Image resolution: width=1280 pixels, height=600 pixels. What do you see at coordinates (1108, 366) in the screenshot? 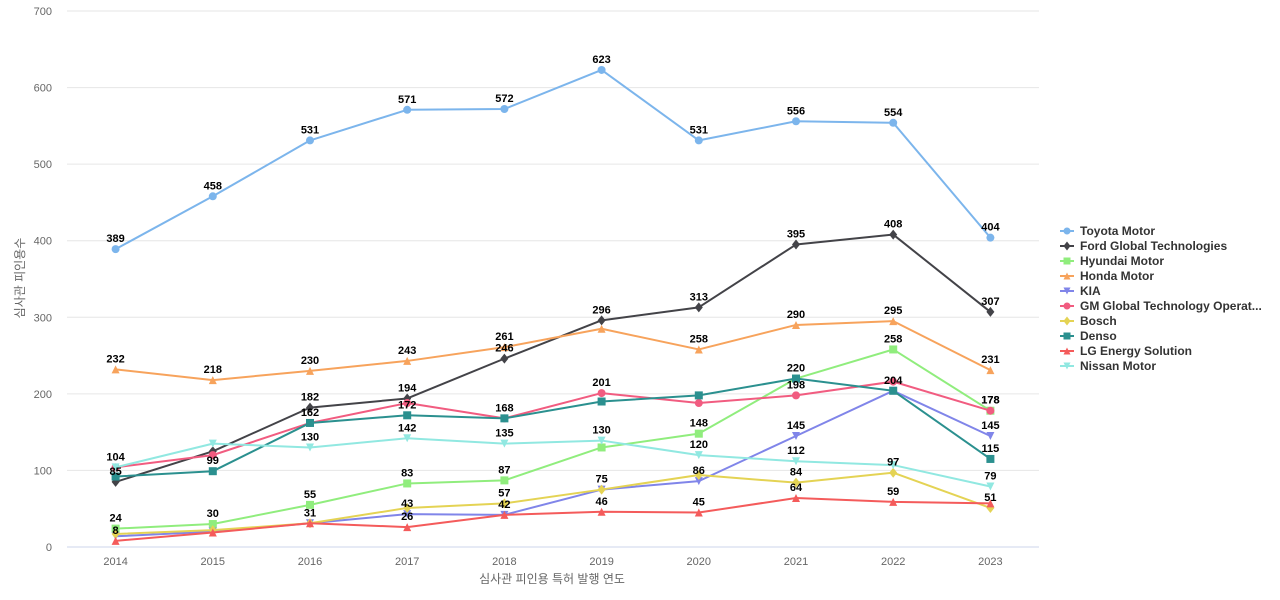
I see `legend-item: Nissan Motor` at bounding box center [1108, 366].